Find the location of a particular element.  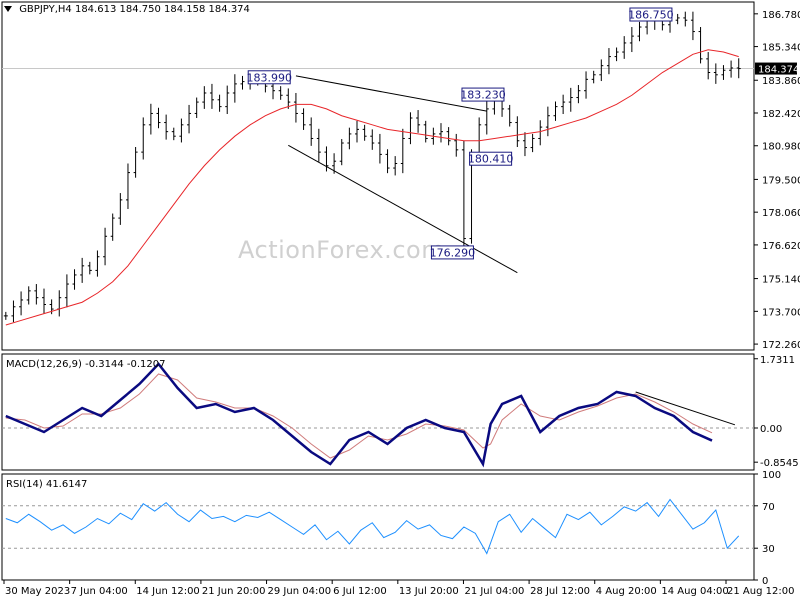

price-ytick-label: 179.500 is located at coordinates (781, 180).